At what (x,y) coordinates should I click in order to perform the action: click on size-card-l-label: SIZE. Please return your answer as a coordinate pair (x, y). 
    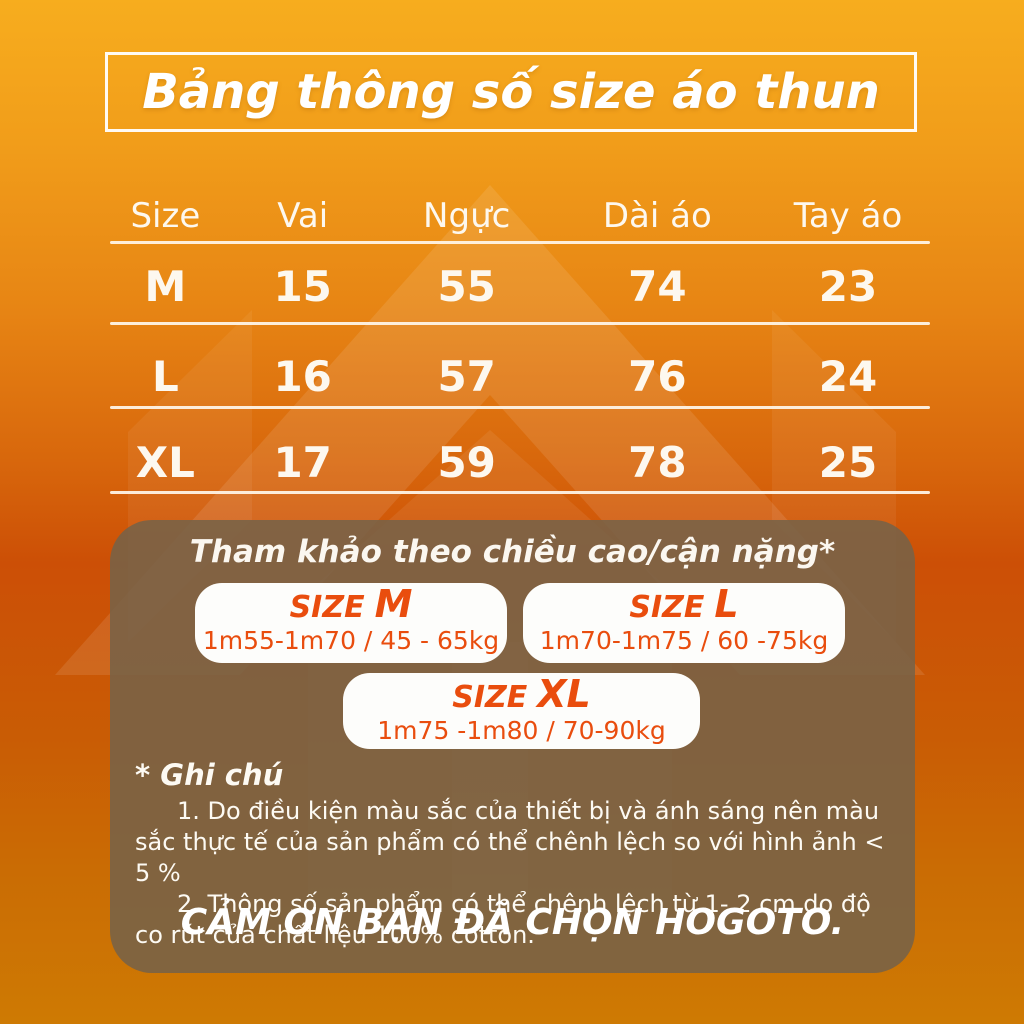
    Looking at the image, I should click on (667, 607).